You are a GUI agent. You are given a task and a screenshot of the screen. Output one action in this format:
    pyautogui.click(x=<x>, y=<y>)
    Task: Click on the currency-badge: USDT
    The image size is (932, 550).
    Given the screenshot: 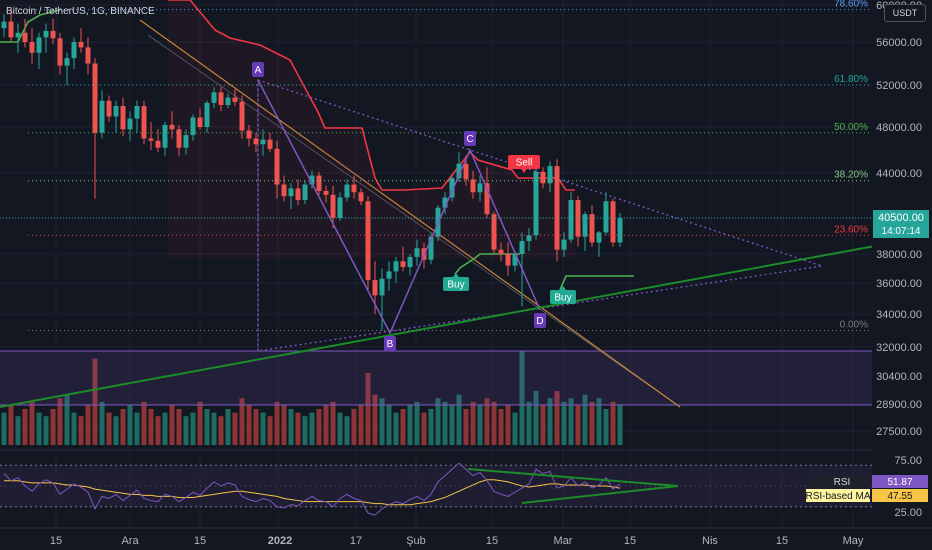 What is the action you would take?
    pyautogui.click(x=905, y=13)
    